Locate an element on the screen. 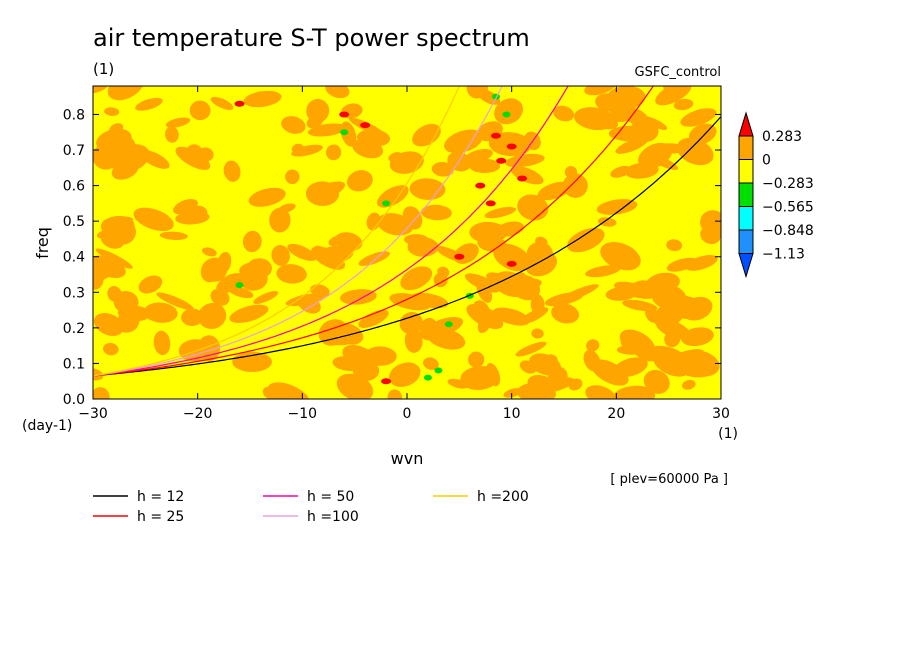 Image resolution: width=904 pixels, height=658 pixels. colorbar-label: −1.13 is located at coordinates (783, 255).